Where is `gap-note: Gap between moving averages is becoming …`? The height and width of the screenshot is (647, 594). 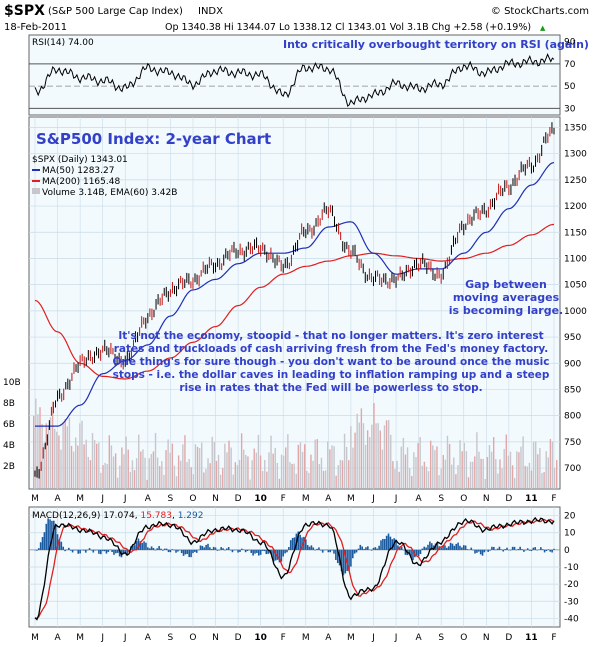
gap-note: Gap between moving averages is becoming … is located at coordinates (506, 297).